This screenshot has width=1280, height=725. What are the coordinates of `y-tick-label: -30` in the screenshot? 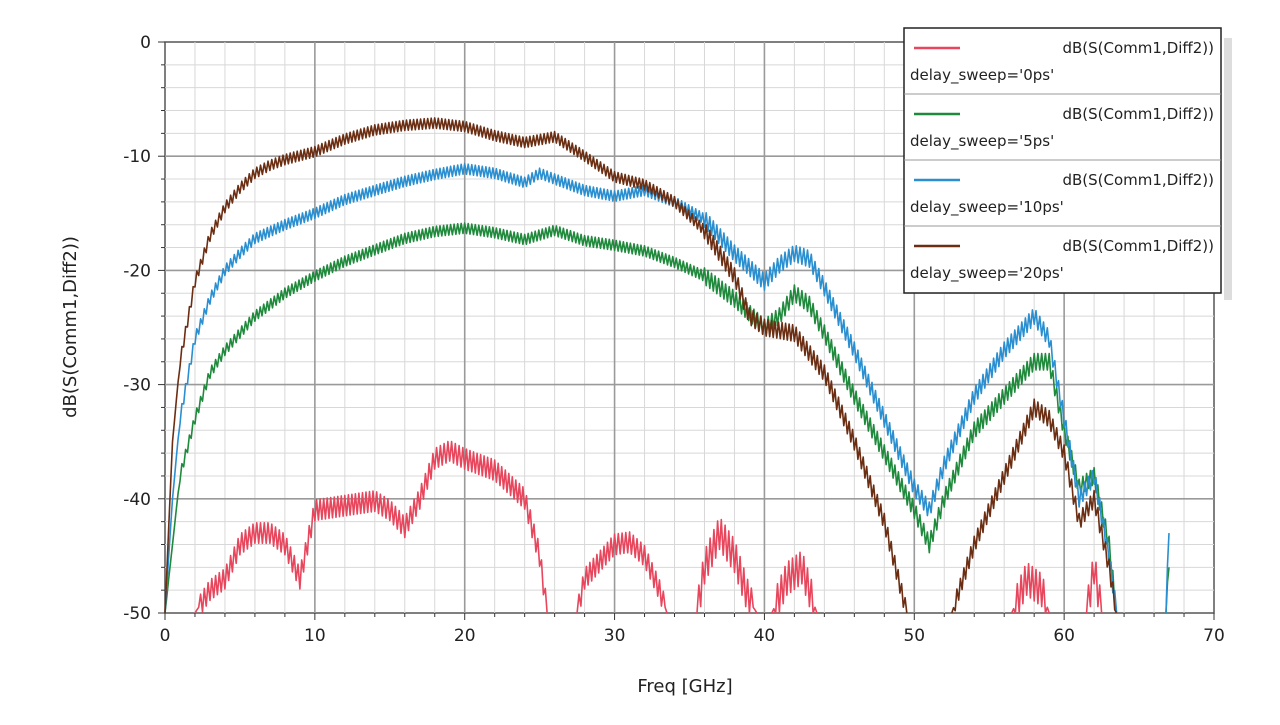 It's located at (137, 386).